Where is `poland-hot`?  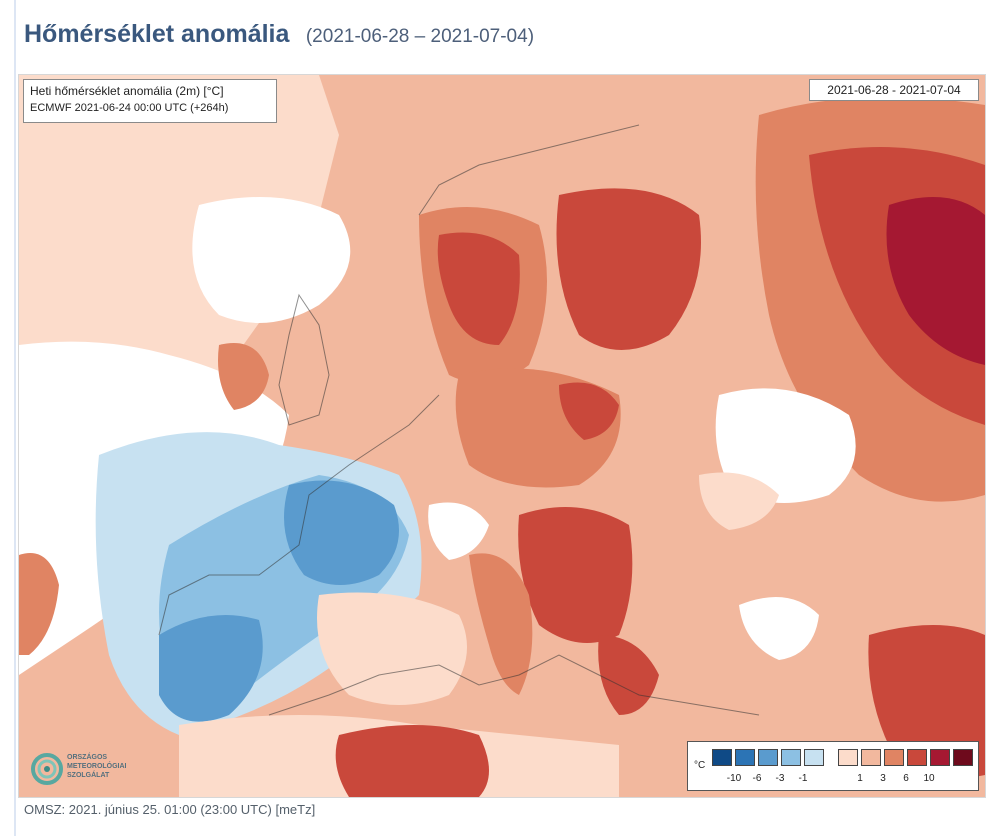 poland-hot is located at coordinates (589, 411).